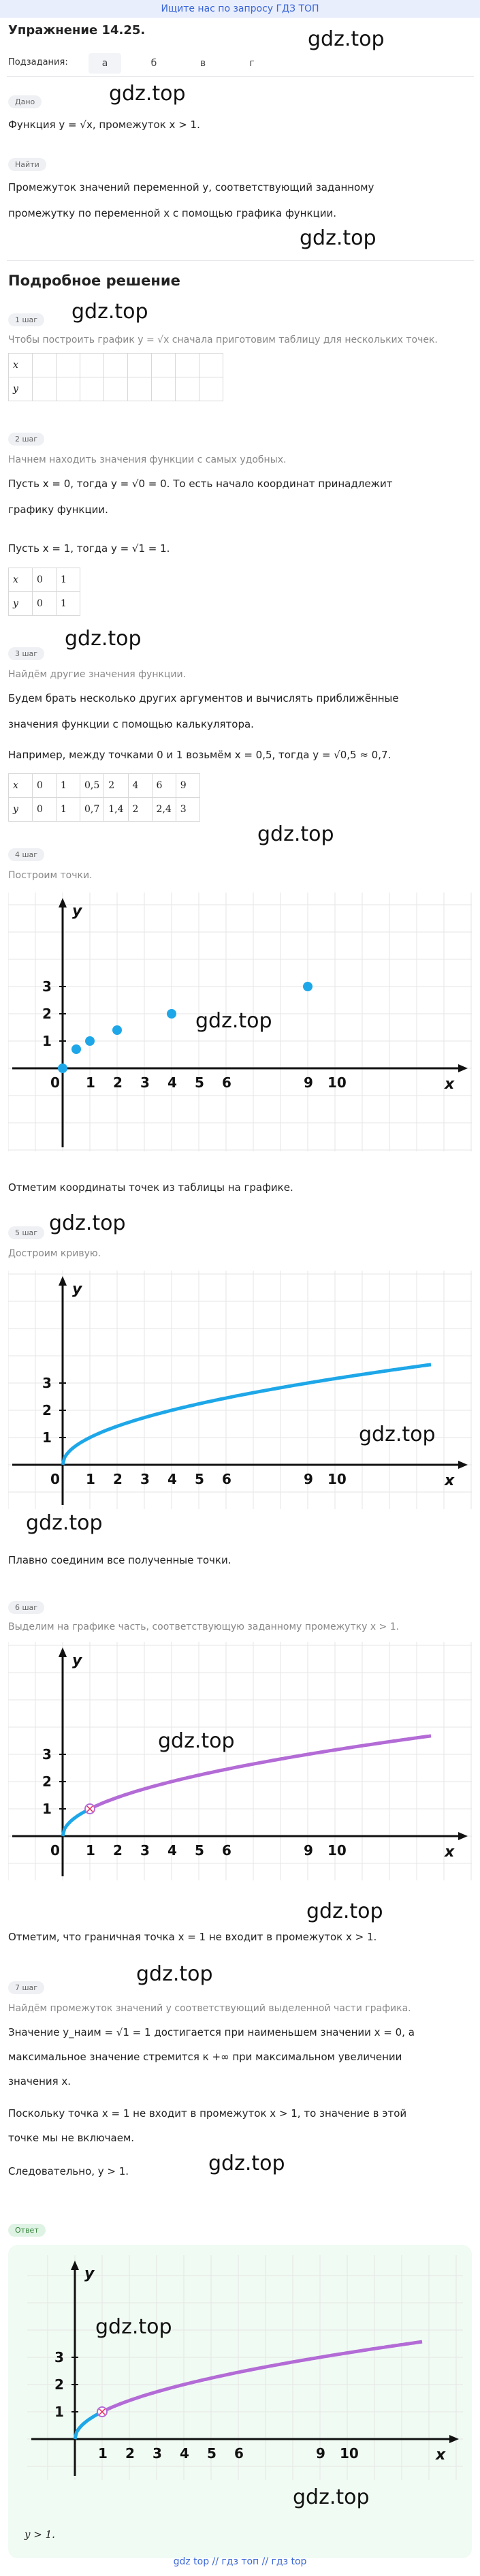  What do you see at coordinates (187, 786) in the screenshot?
I see `table-cell: 9` at bounding box center [187, 786].